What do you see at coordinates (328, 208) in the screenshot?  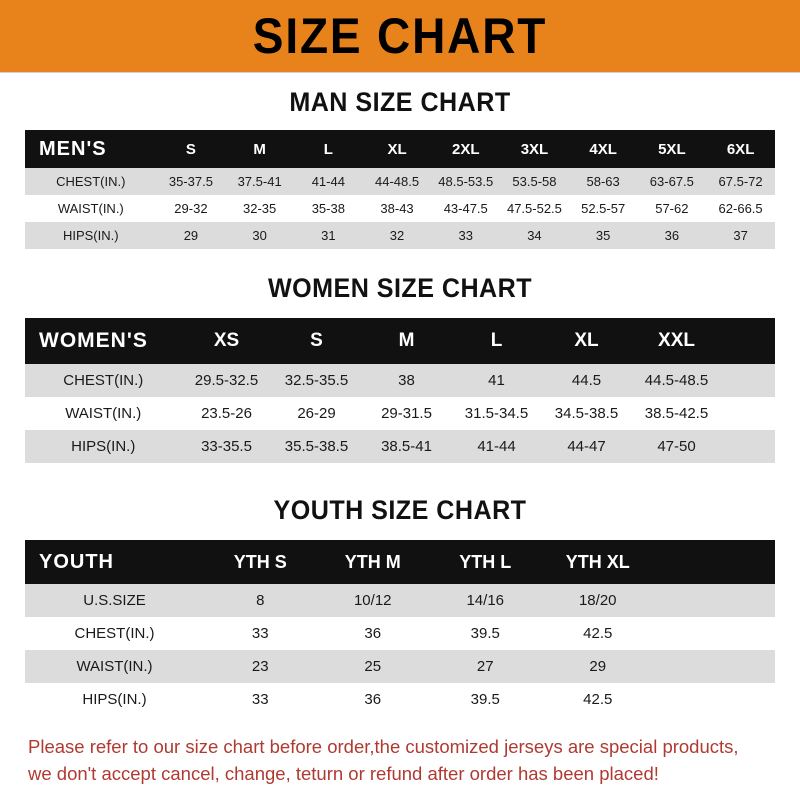 I see `men-cell-r2-c3: 35-38` at bounding box center [328, 208].